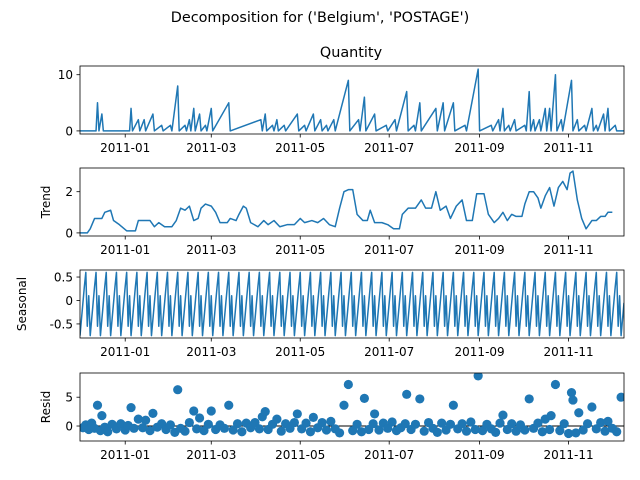 This screenshot has width=640, height=480. I want to click on y-tick-label: -0.5, so click(61, 324).